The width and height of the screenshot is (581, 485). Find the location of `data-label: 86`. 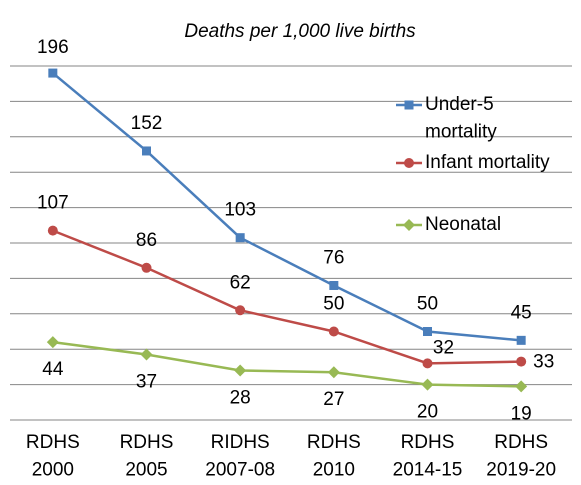

data-label: 86 is located at coordinates (146, 240).